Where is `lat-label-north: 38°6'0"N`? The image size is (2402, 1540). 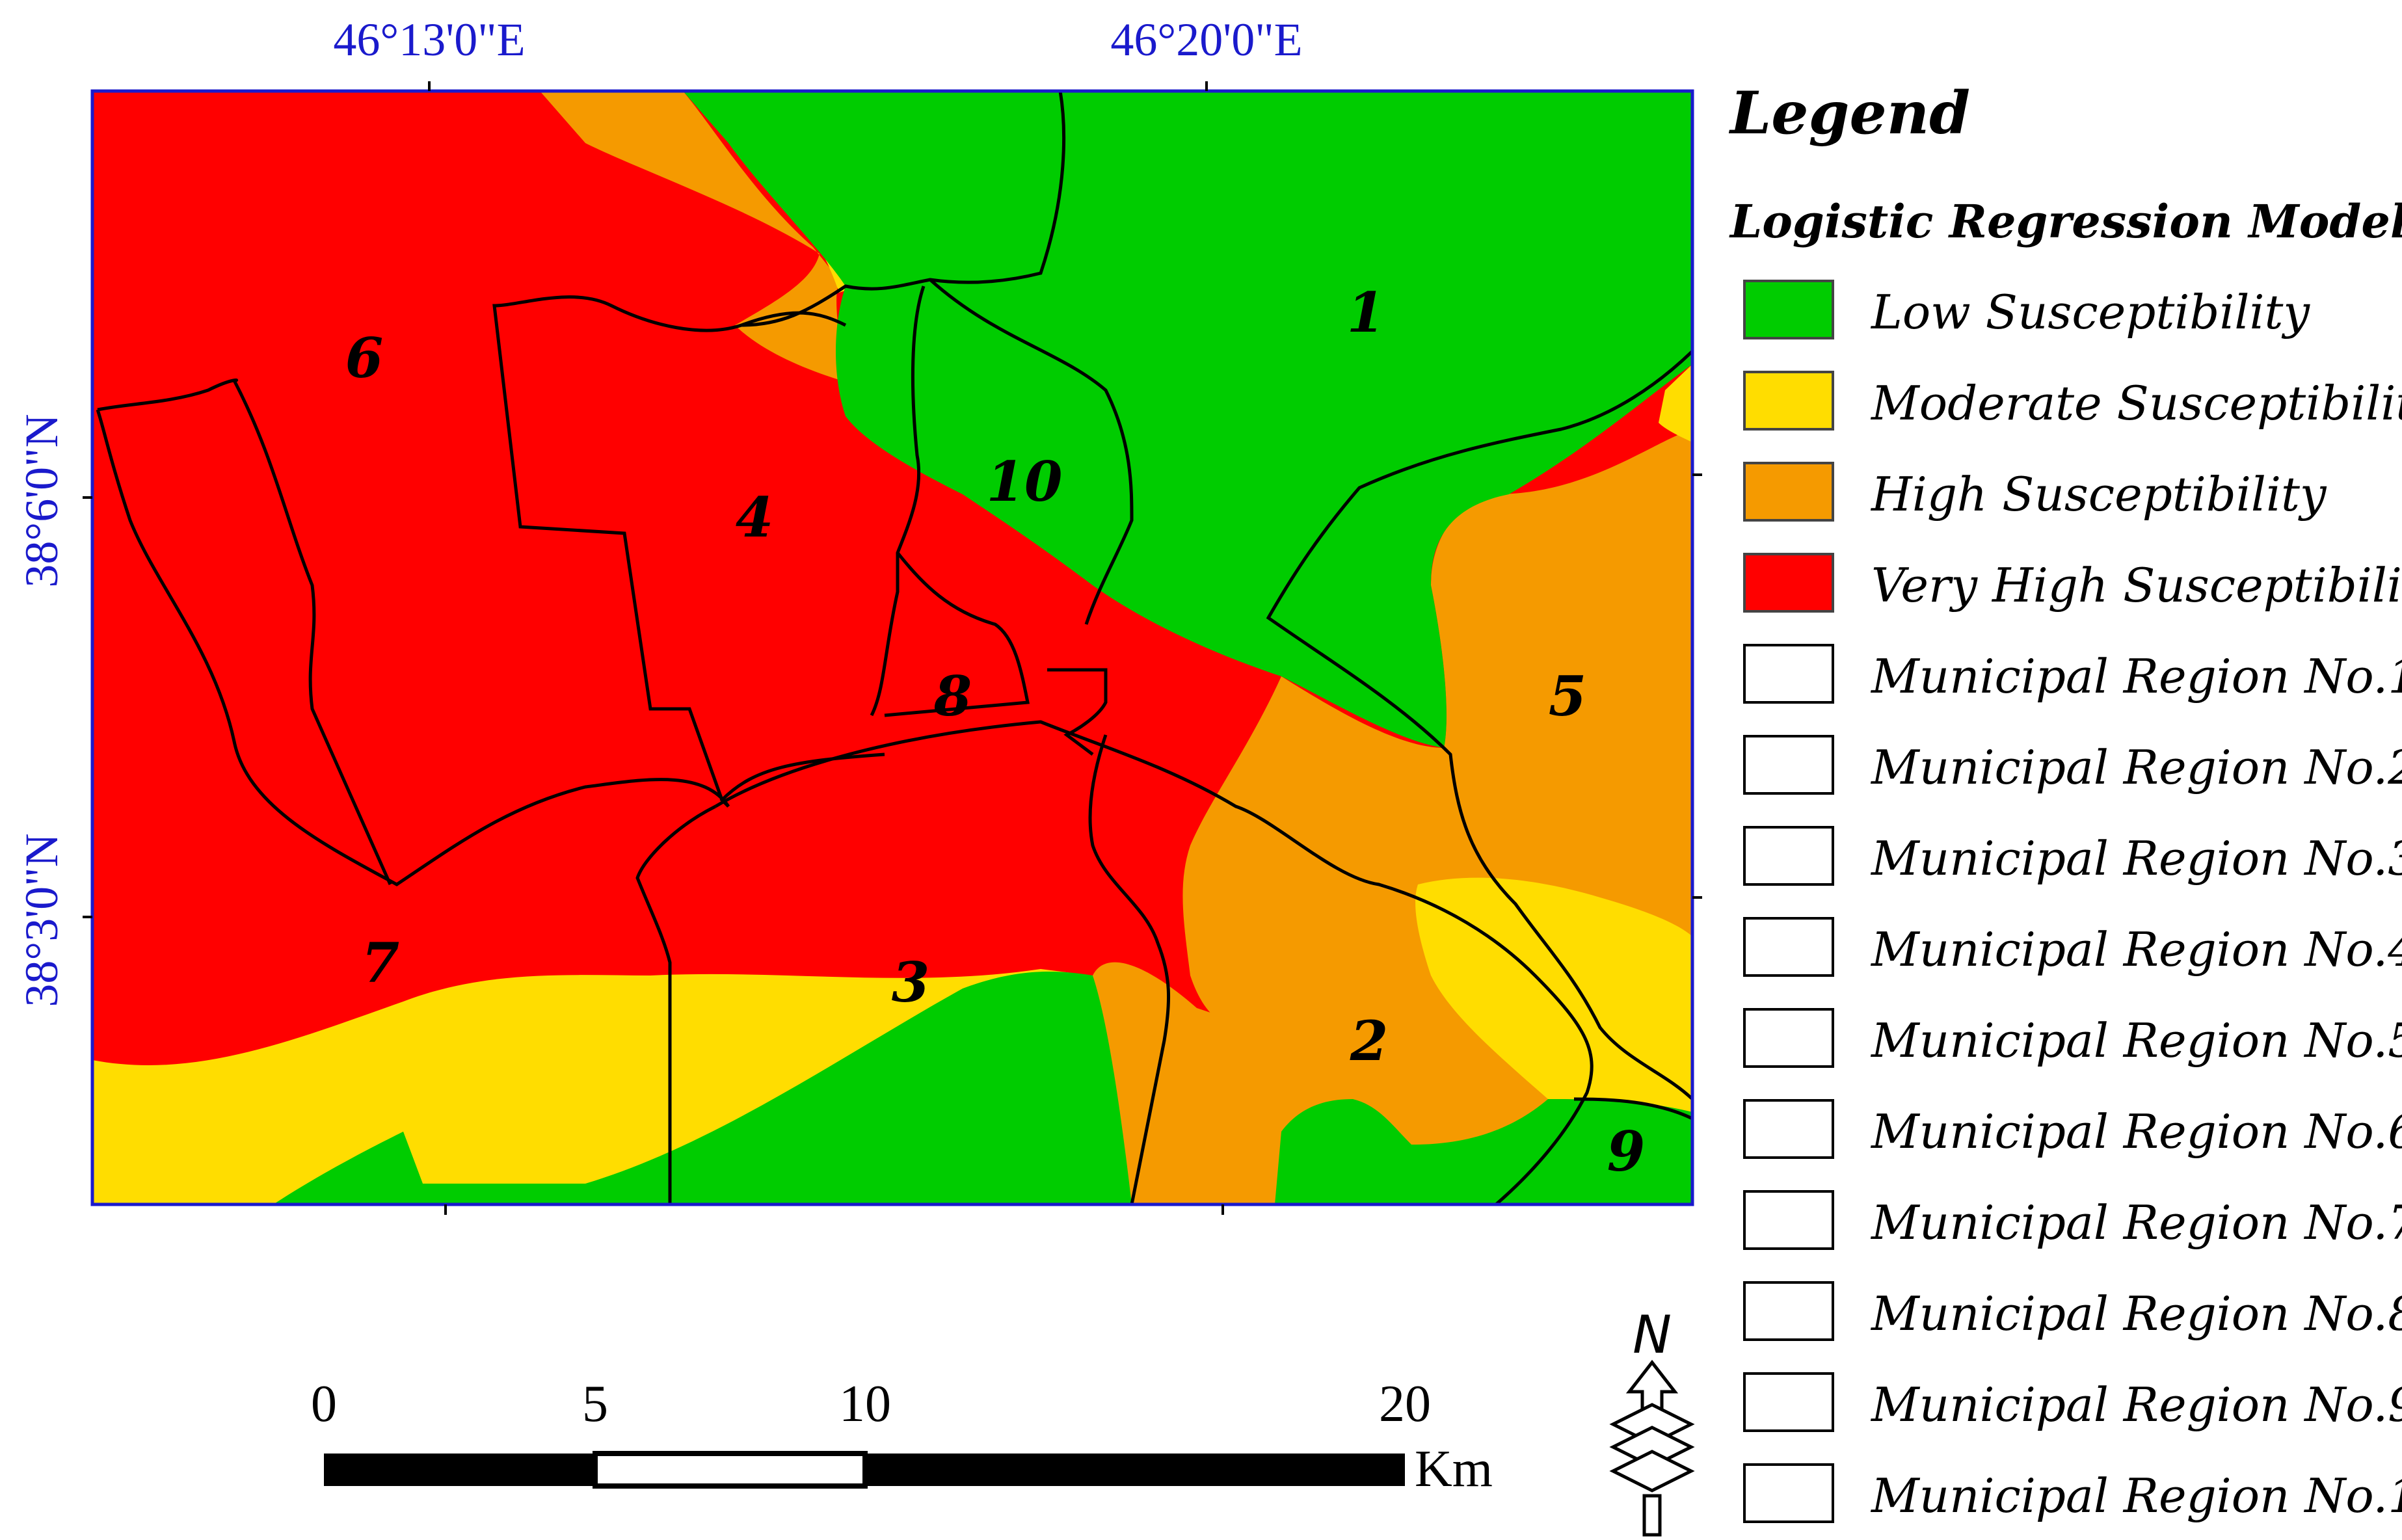
lat-label-north: 38°6'0"N is located at coordinates (42, 500).